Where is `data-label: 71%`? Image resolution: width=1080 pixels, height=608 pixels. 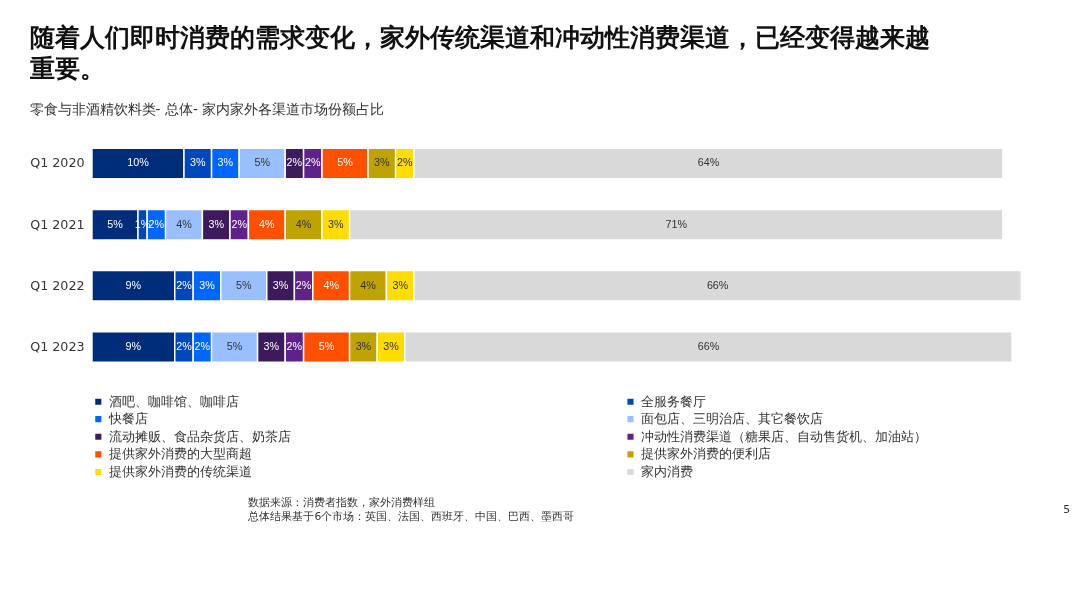 data-label: 71% is located at coordinates (676, 223).